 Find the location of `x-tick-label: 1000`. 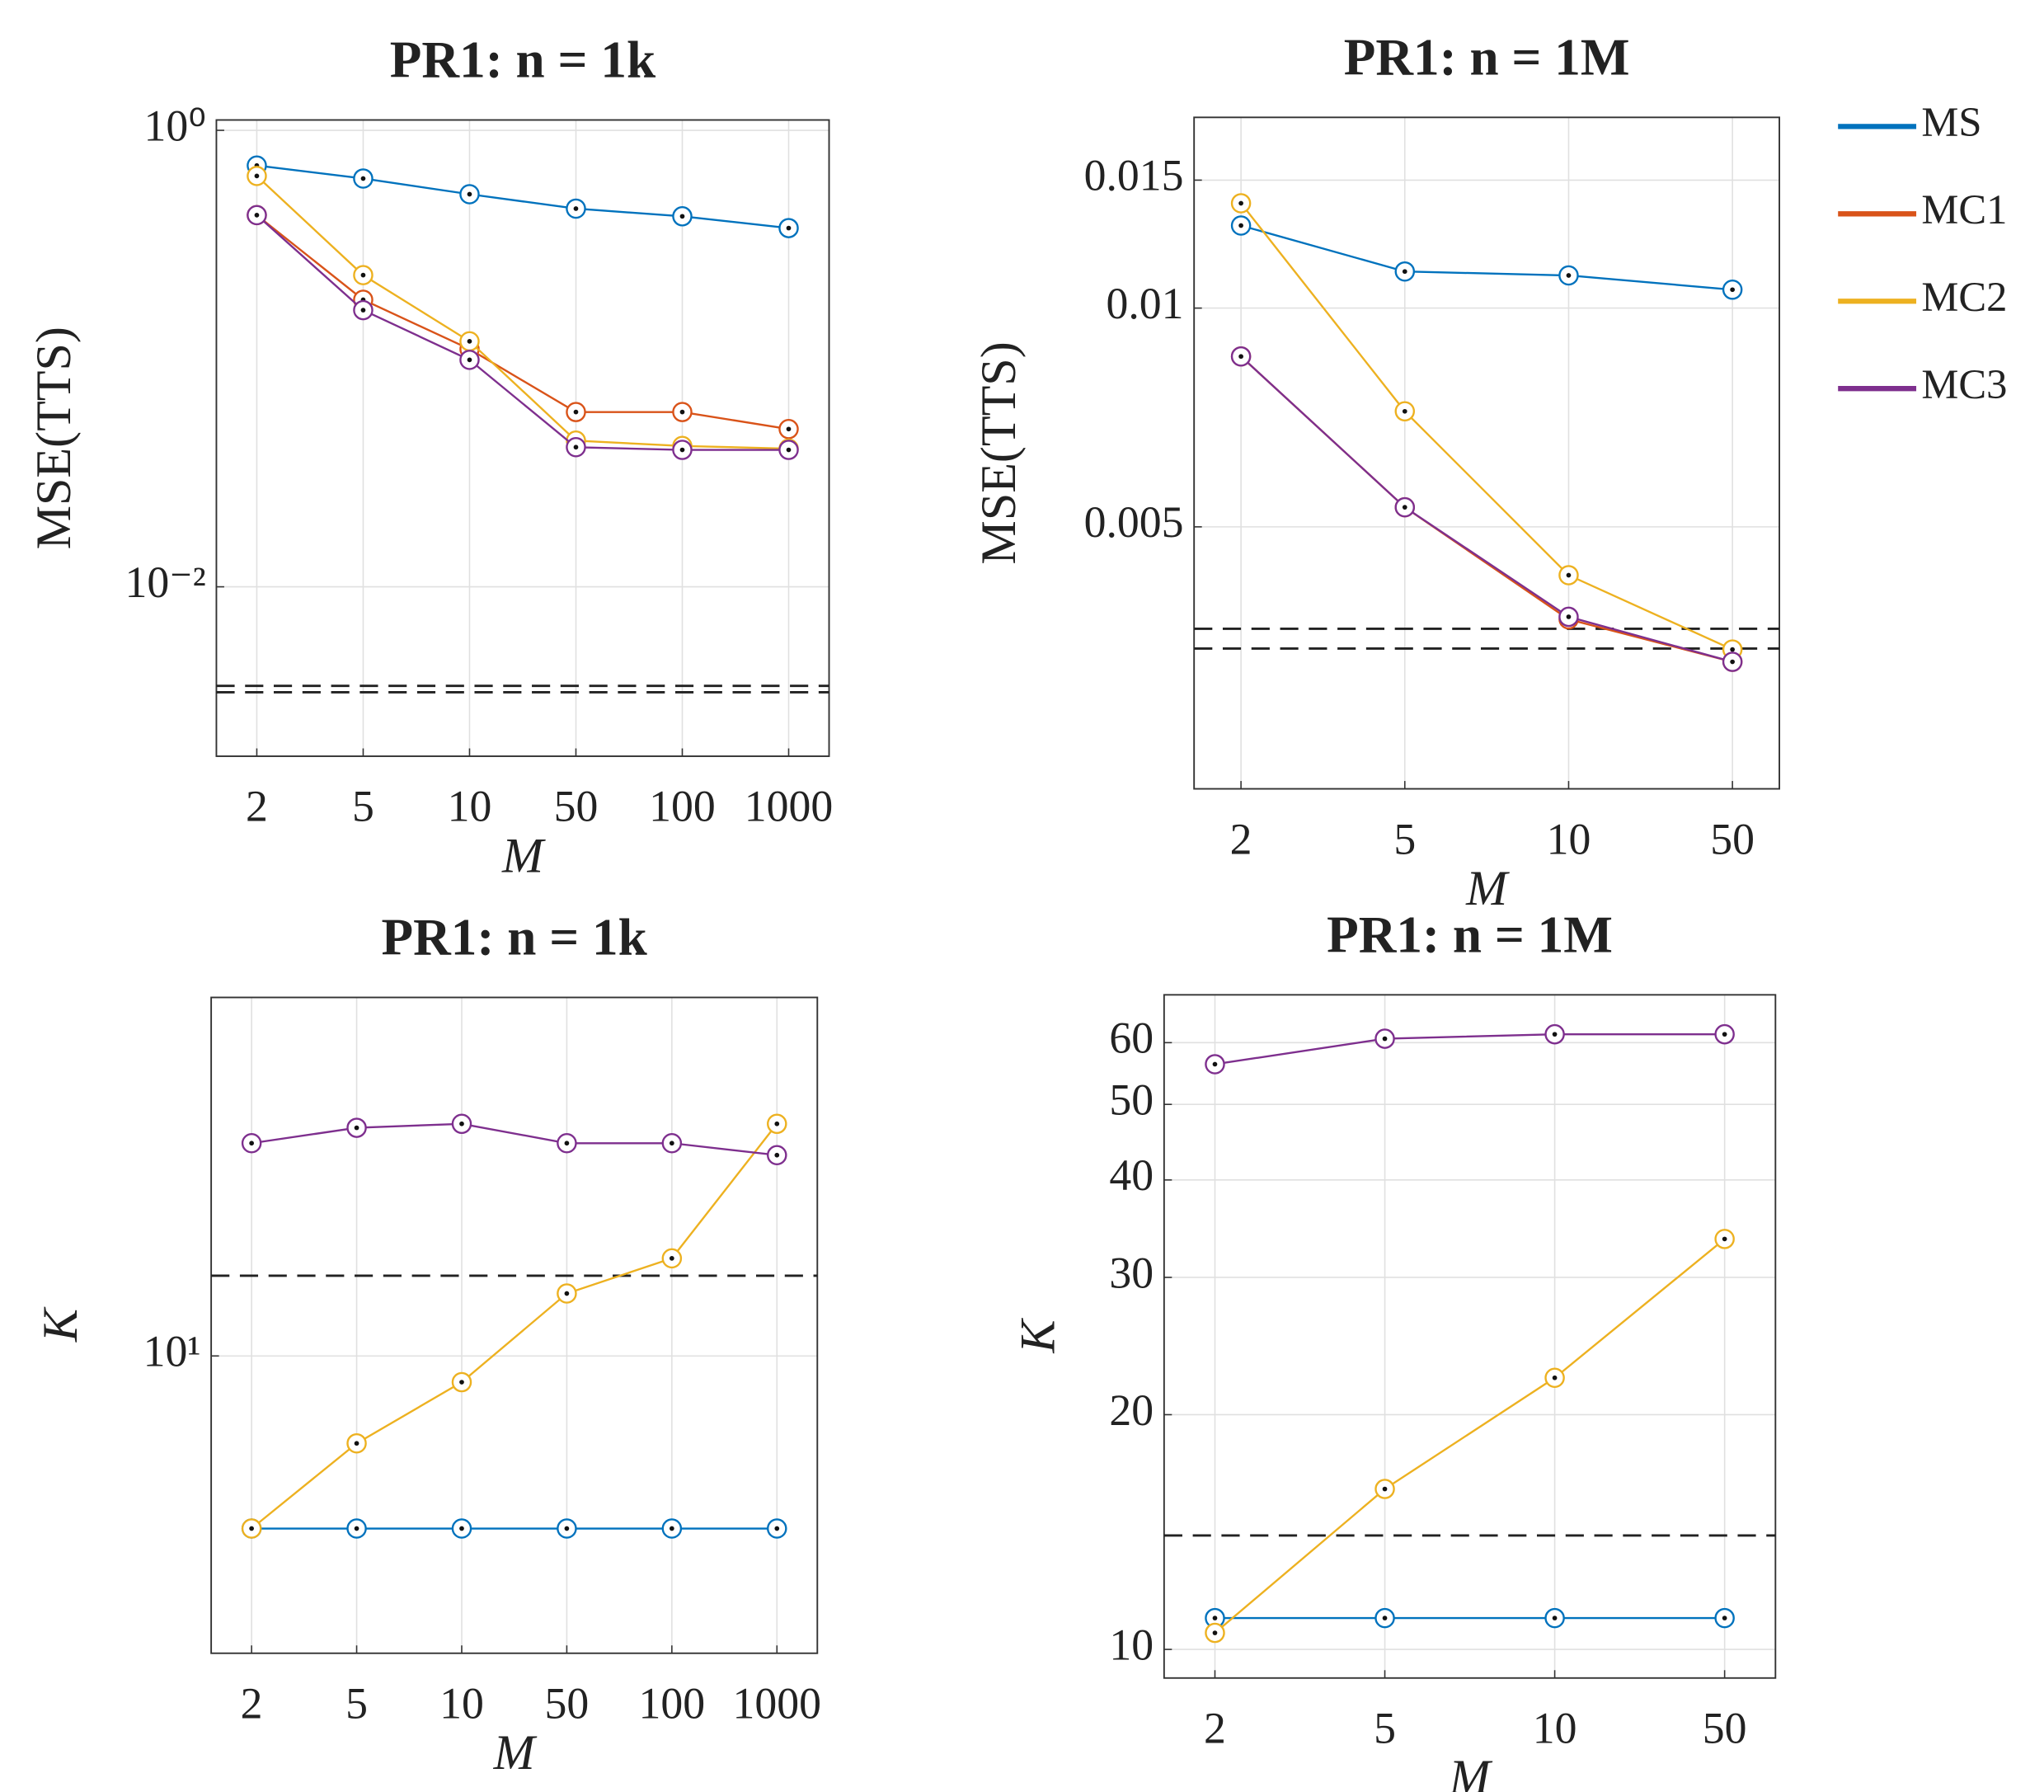

x-tick-label: 1000 is located at coordinates (789, 806).